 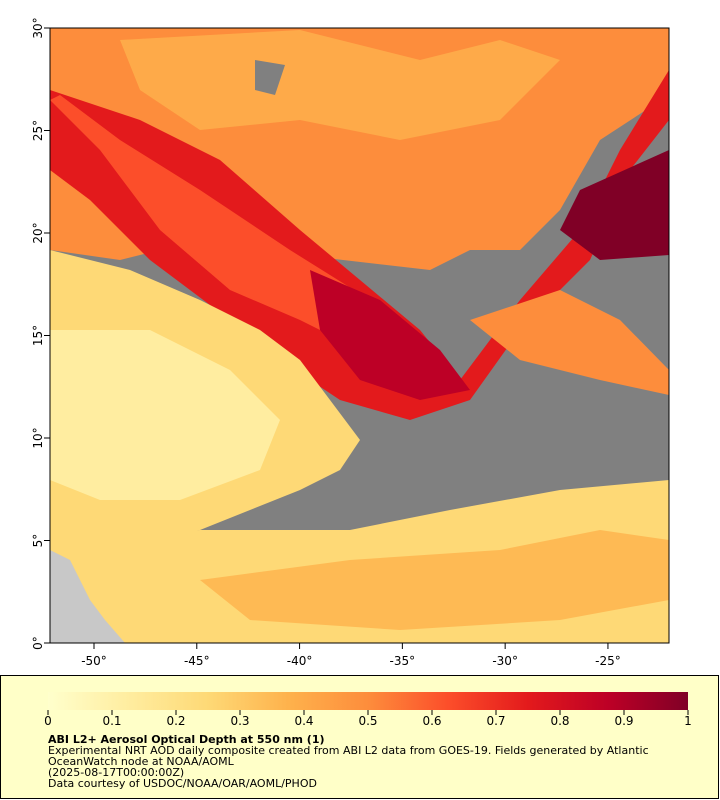 I want to click on y-tick-label: 10°, so click(x=38, y=437).